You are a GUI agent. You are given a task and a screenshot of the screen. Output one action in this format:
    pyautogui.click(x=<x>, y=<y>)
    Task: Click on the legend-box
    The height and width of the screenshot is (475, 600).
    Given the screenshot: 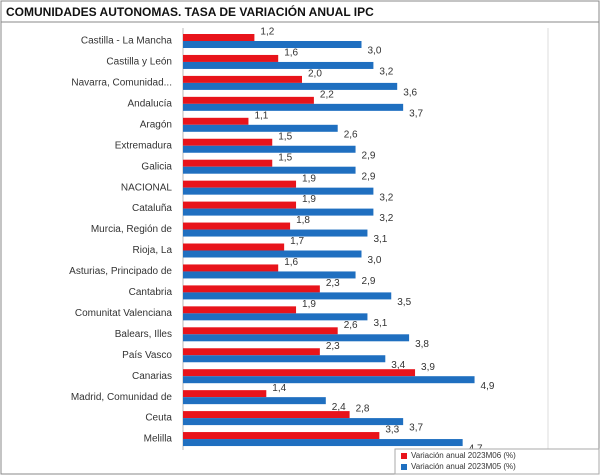 What is the action you would take?
    pyautogui.click(x=497, y=461)
    